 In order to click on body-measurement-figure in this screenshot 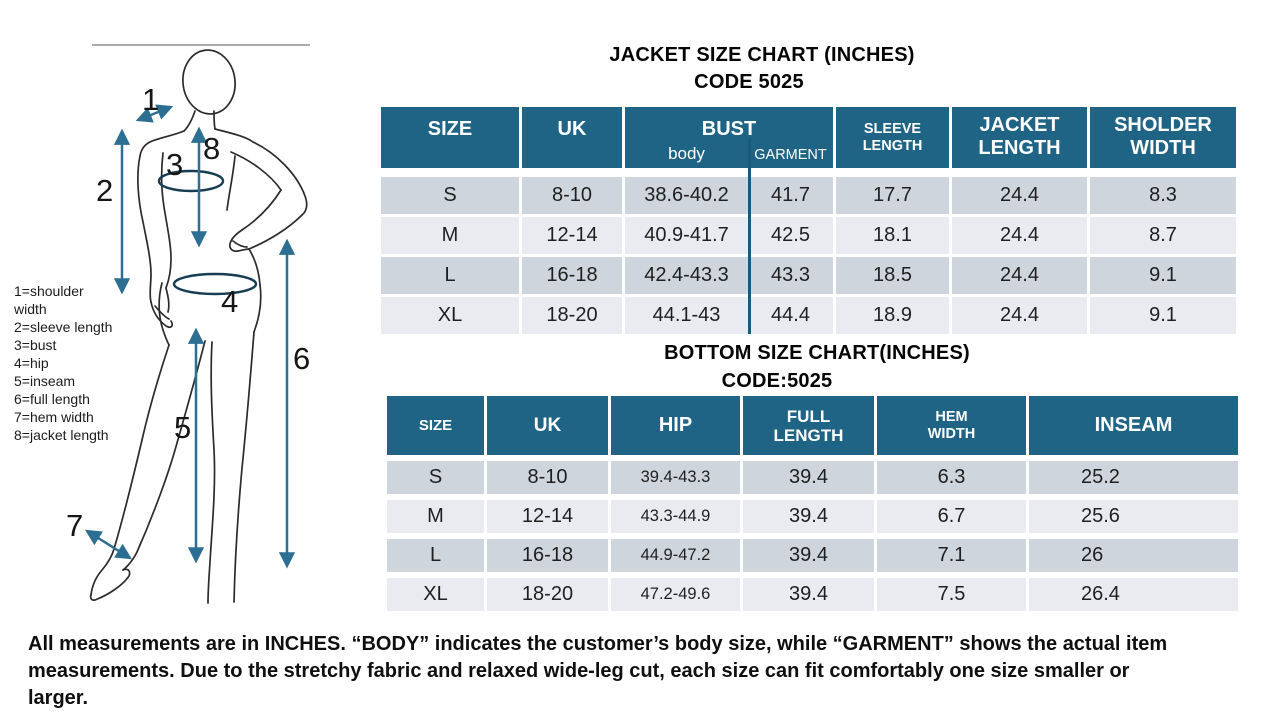, I will do `click(197, 324)`.